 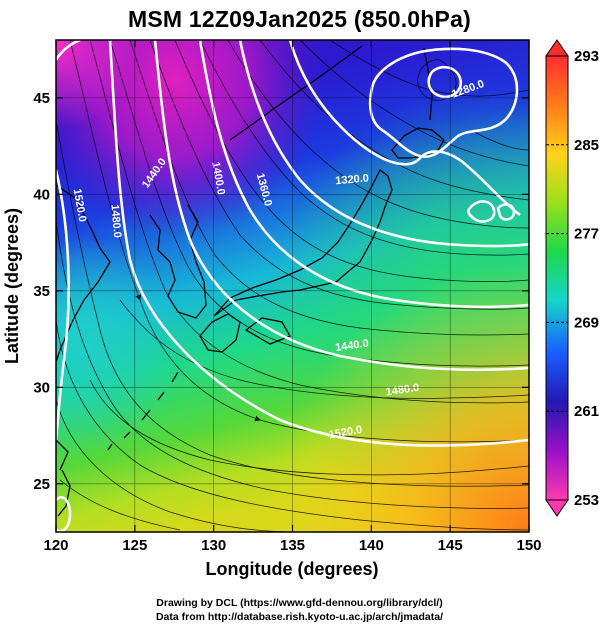 I want to click on contour-label: 1320.0, so click(x=352, y=179).